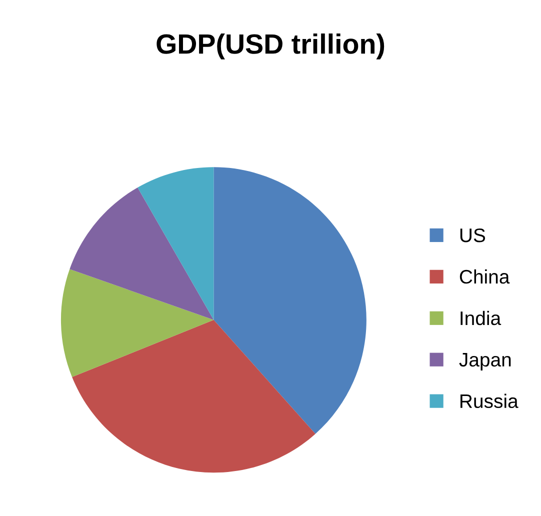  What do you see at coordinates (270, 46) in the screenshot?
I see `chart-title: GDP(USD trillion)` at bounding box center [270, 46].